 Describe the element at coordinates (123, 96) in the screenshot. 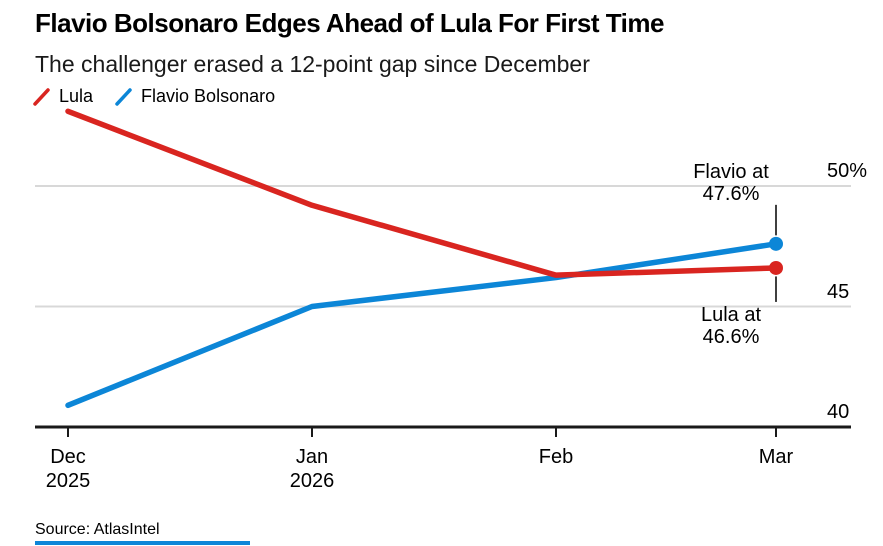

I see `flavio-line-slash-icon` at that location.